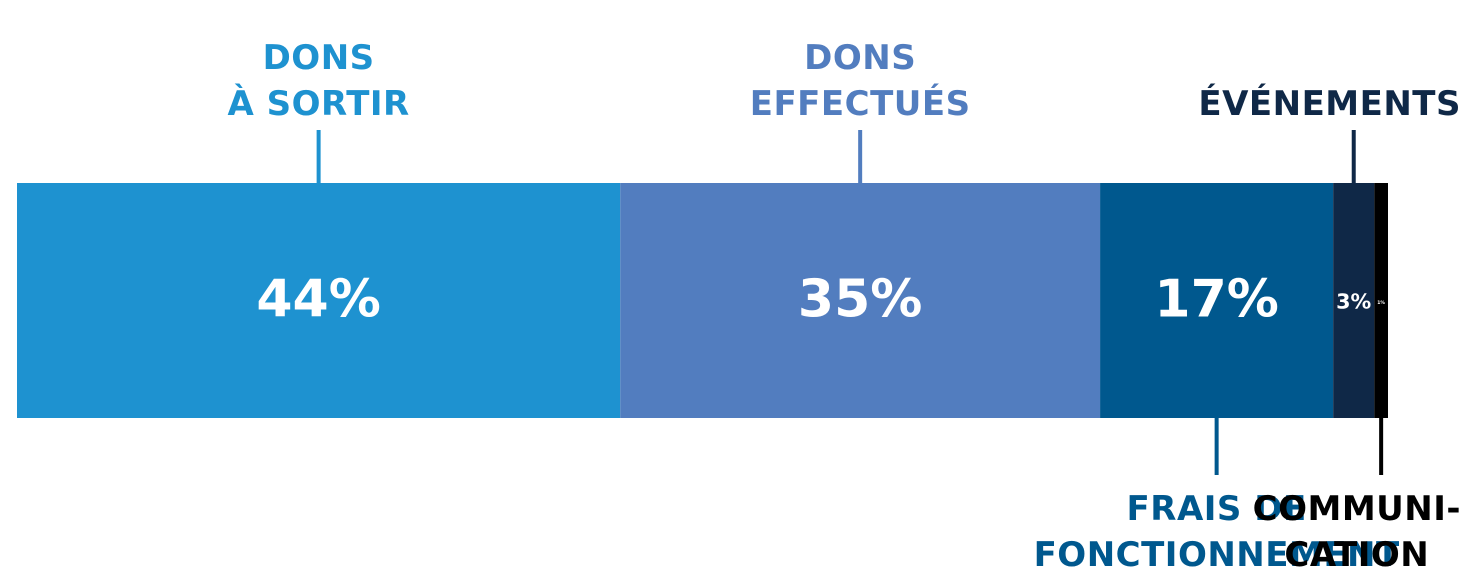  I want to click on value-label: 44%, so click(318, 300).